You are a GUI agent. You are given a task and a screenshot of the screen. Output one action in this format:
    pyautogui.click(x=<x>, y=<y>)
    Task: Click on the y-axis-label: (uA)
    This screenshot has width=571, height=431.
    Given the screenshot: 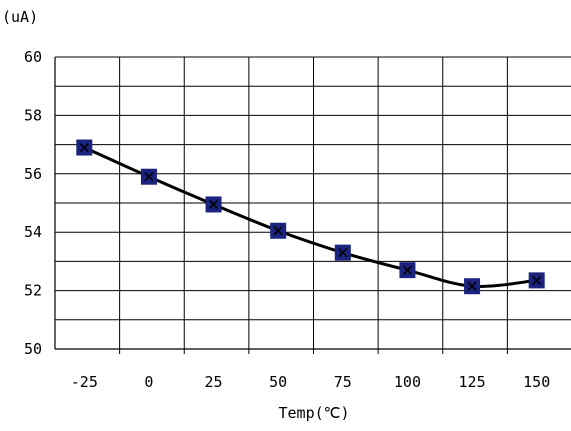 What is the action you would take?
    pyautogui.click(x=20, y=17)
    